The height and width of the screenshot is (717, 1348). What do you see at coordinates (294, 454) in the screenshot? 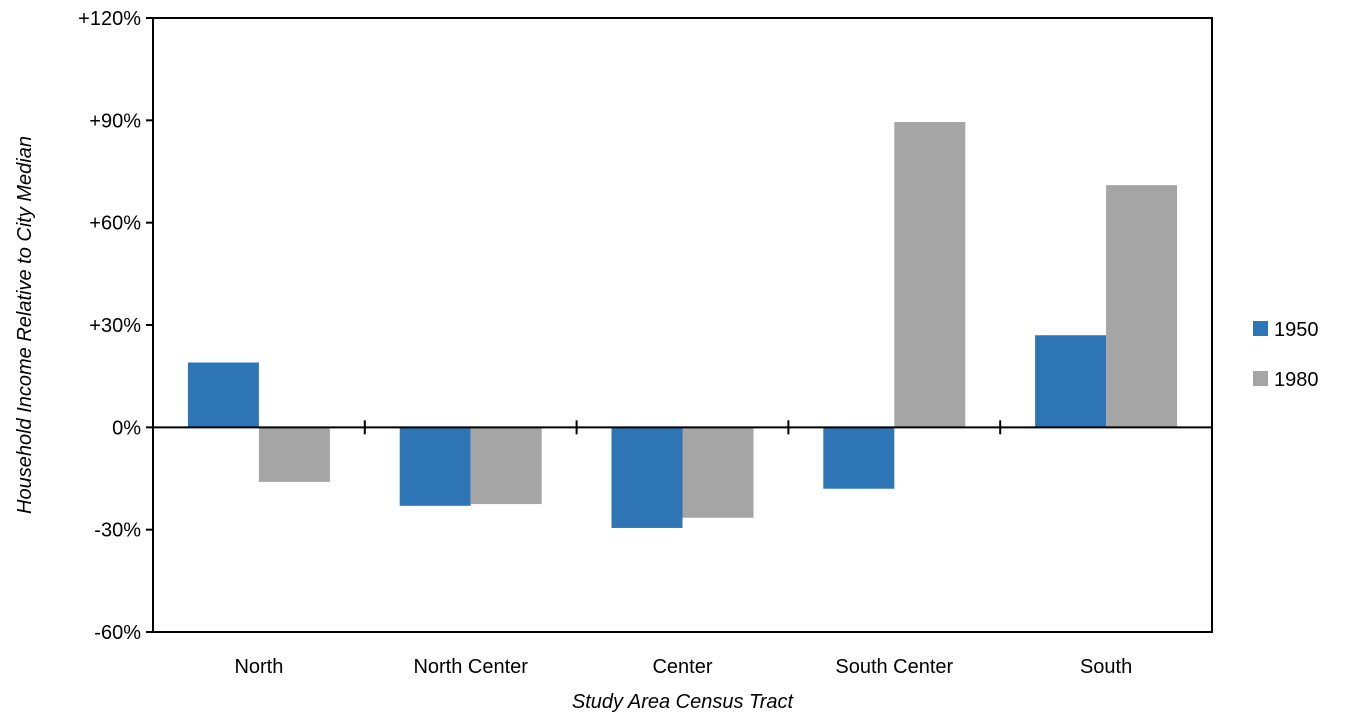
I see `bar-1980-north` at bounding box center [294, 454].